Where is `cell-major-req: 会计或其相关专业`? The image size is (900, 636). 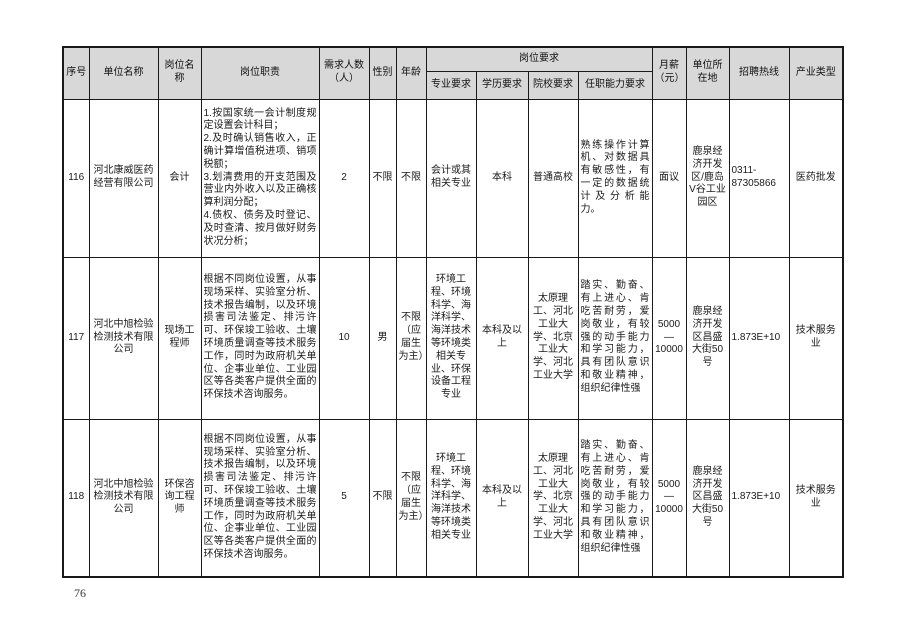
cell-major-req: 会计或其相关专业 is located at coordinates (451, 178).